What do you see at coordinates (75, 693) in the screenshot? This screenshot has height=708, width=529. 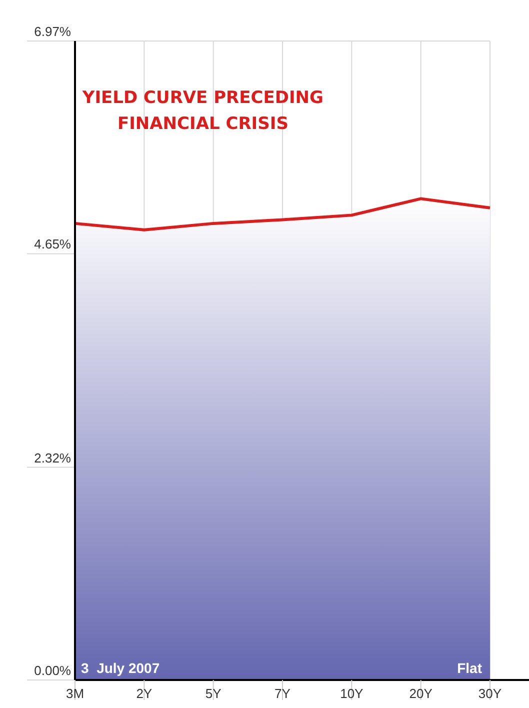 I see `x-tick-label: 3M` at bounding box center [75, 693].